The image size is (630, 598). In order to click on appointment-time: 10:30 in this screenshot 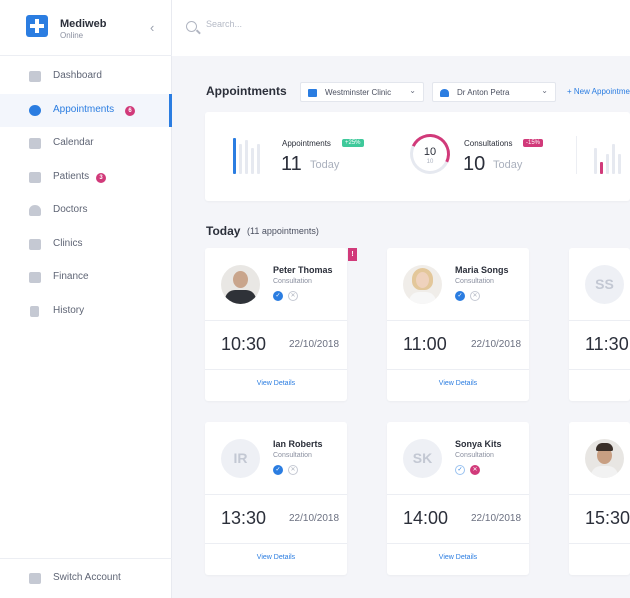, I will do `click(244, 344)`.